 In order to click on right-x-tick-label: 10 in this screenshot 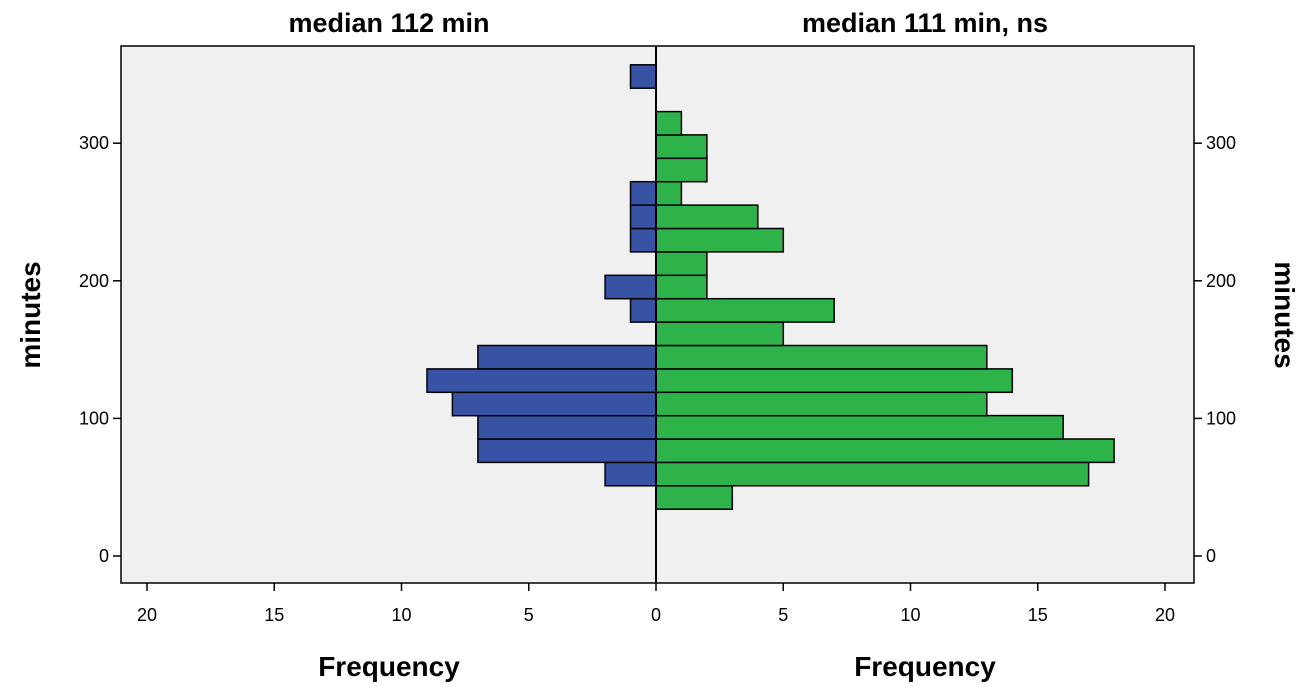, I will do `click(910, 615)`.